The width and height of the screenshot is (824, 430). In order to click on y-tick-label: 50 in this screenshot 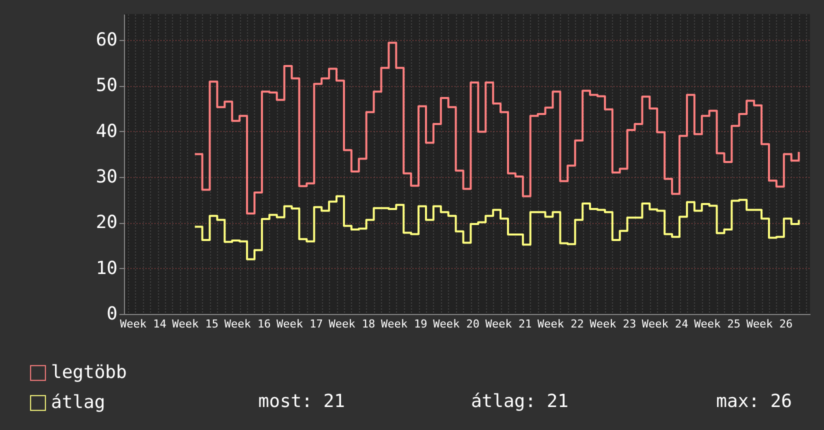, I will do `click(107, 85)`.